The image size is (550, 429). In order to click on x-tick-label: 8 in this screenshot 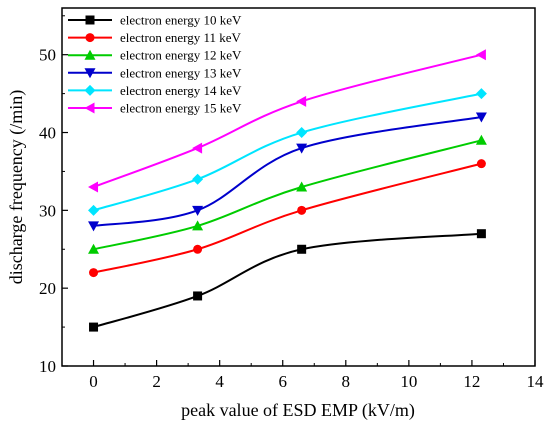, I will do `click(346, 381)`.